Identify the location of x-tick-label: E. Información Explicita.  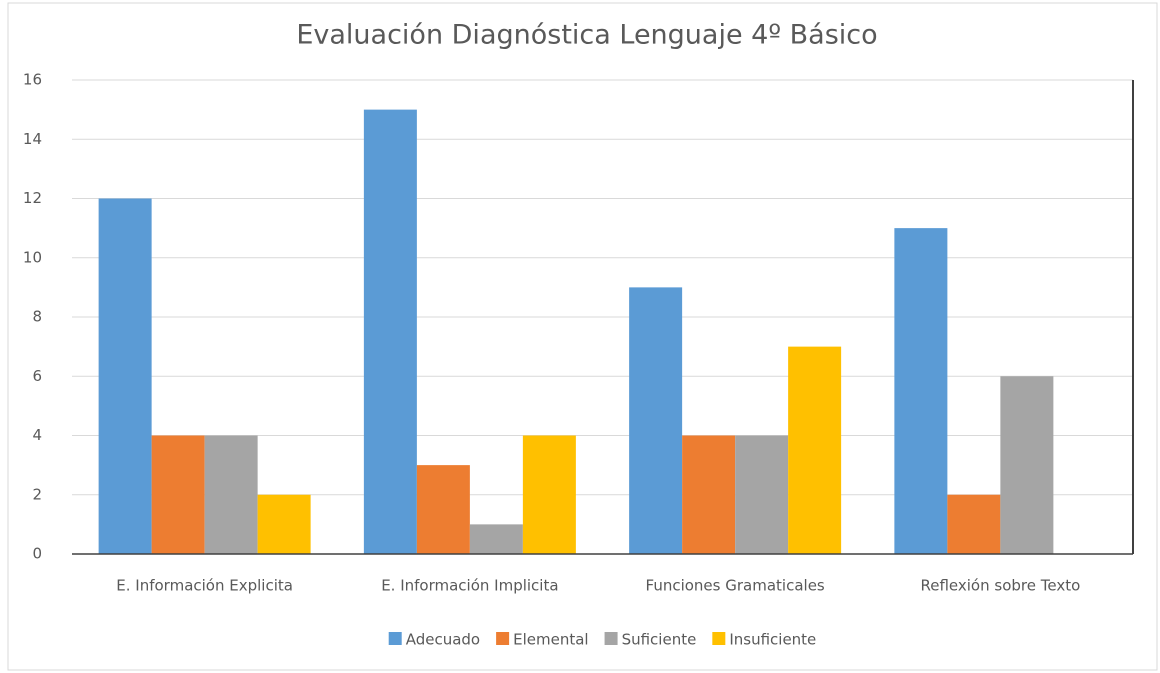
(204, 586).